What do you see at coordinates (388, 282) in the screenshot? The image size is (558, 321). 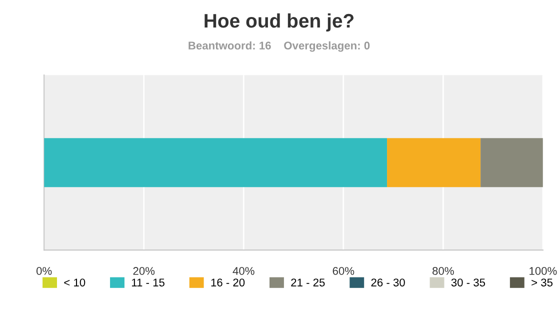 I see `legend-label: 26 - 30` at bounding box center [388, 282].